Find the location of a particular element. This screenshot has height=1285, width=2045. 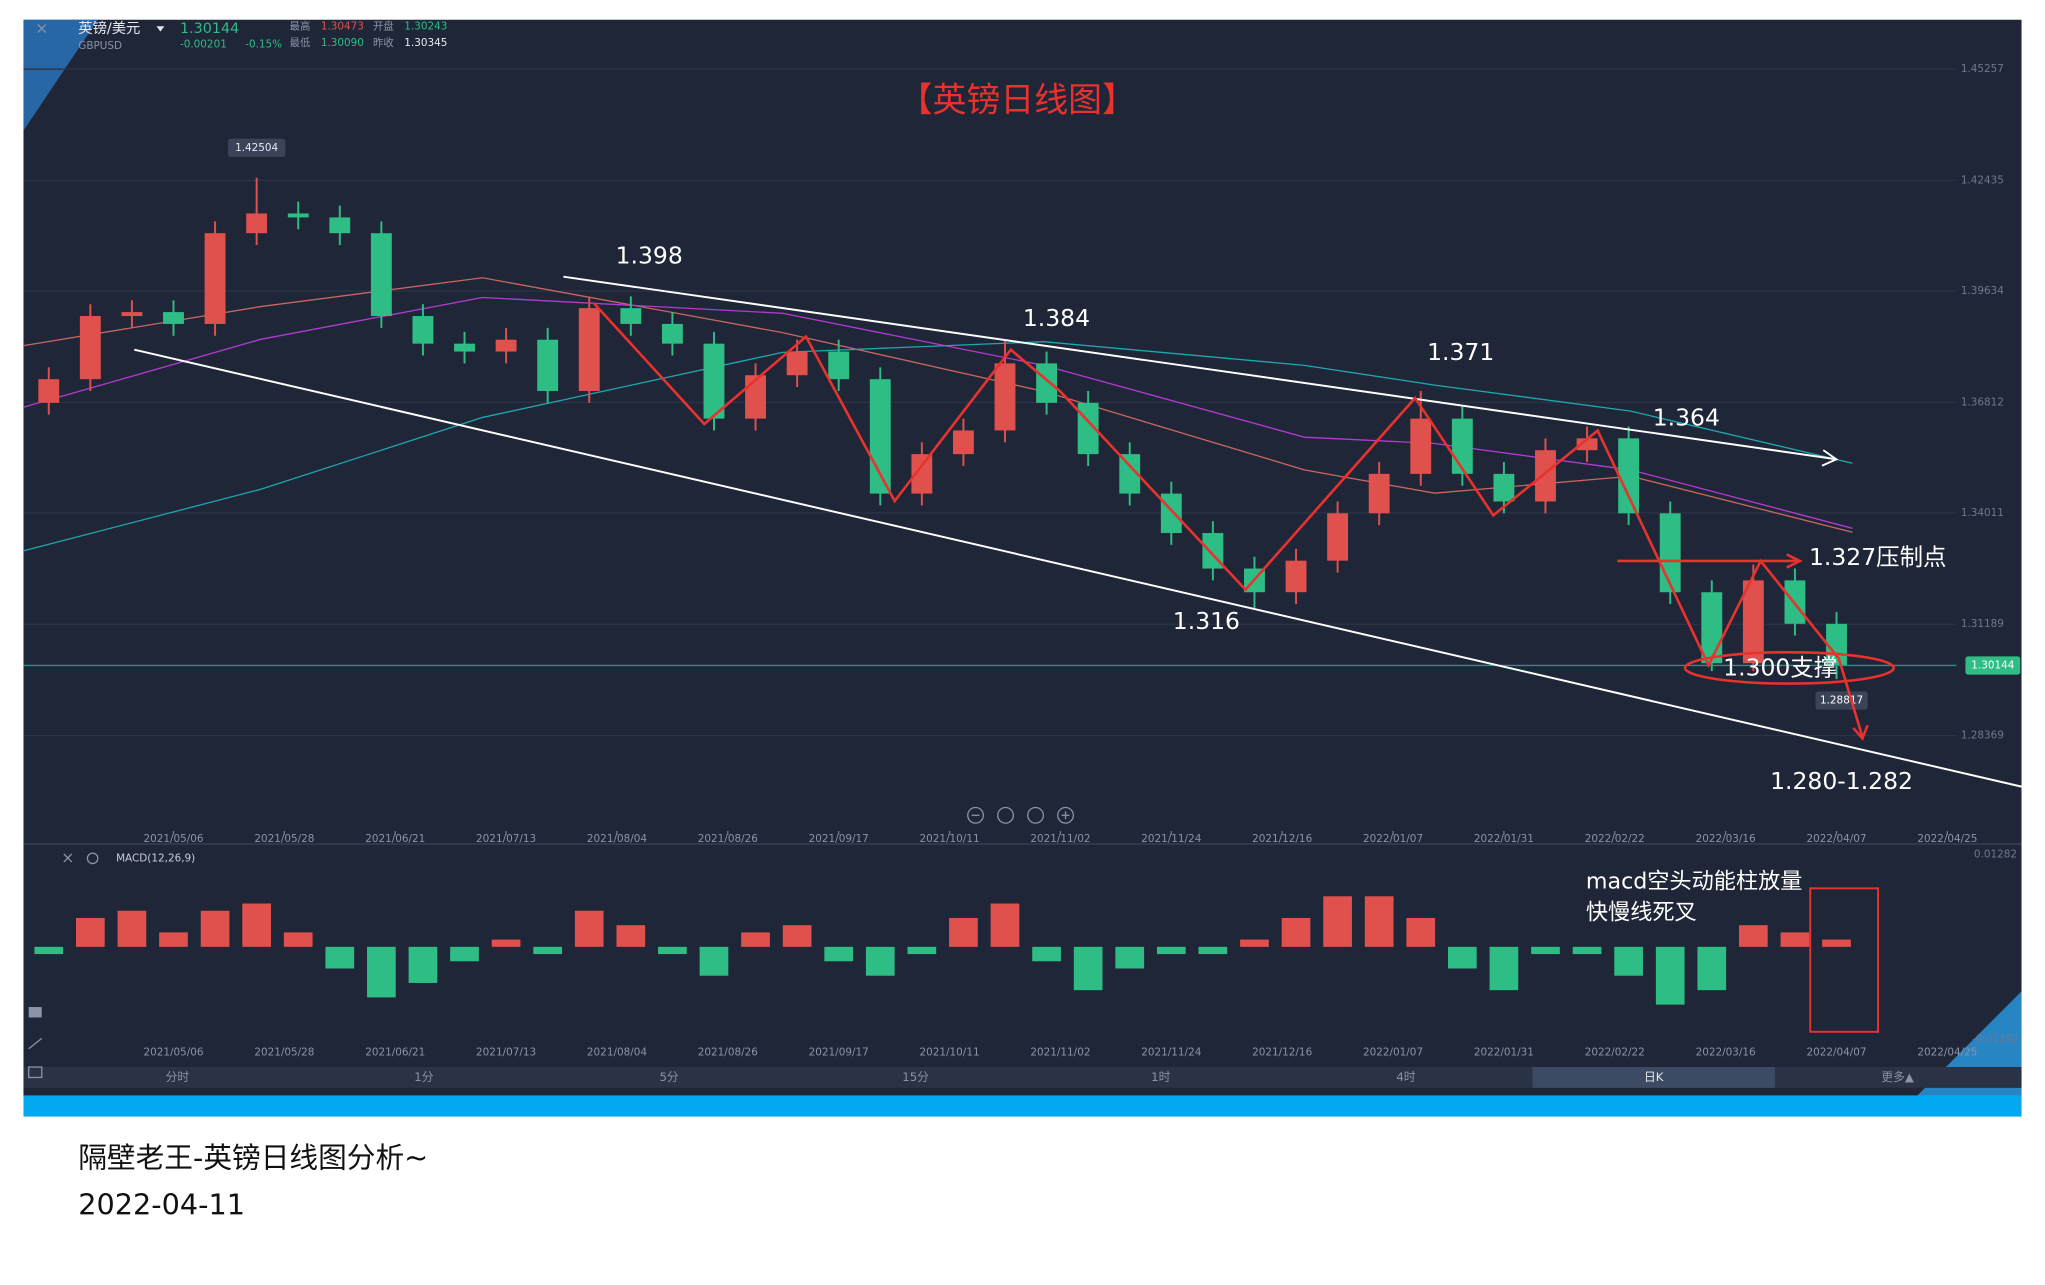

annotation: 1.327压制点 is located at coordinates (1878, 557).